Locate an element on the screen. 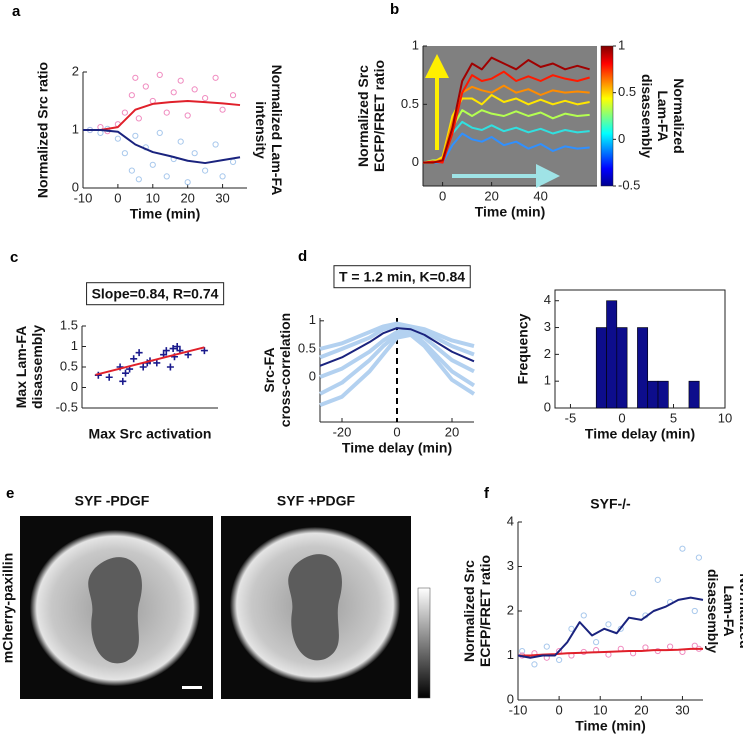 The image size is (743, 740). x-tick-label: 30 is located at coordinates (222, 197).